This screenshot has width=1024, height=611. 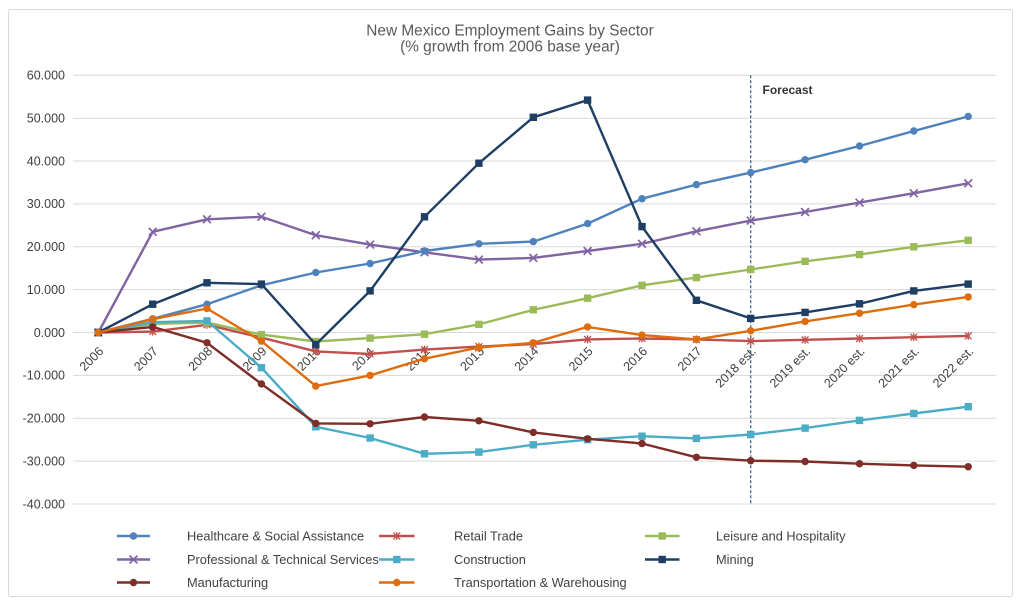 What do you see at coordinates (46, 161) in the screenshot?
I see `svg-text: 40.000` at bounding box center [46, 161].